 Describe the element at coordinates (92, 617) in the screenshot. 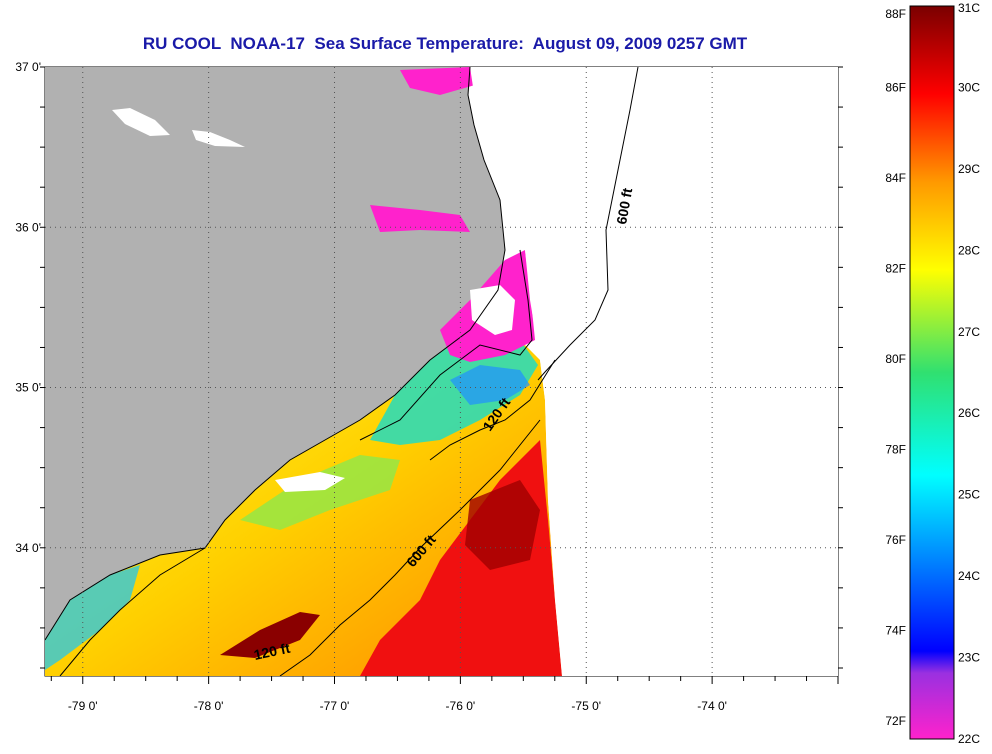

I see `sst-field-coastal-cyan` at that location.